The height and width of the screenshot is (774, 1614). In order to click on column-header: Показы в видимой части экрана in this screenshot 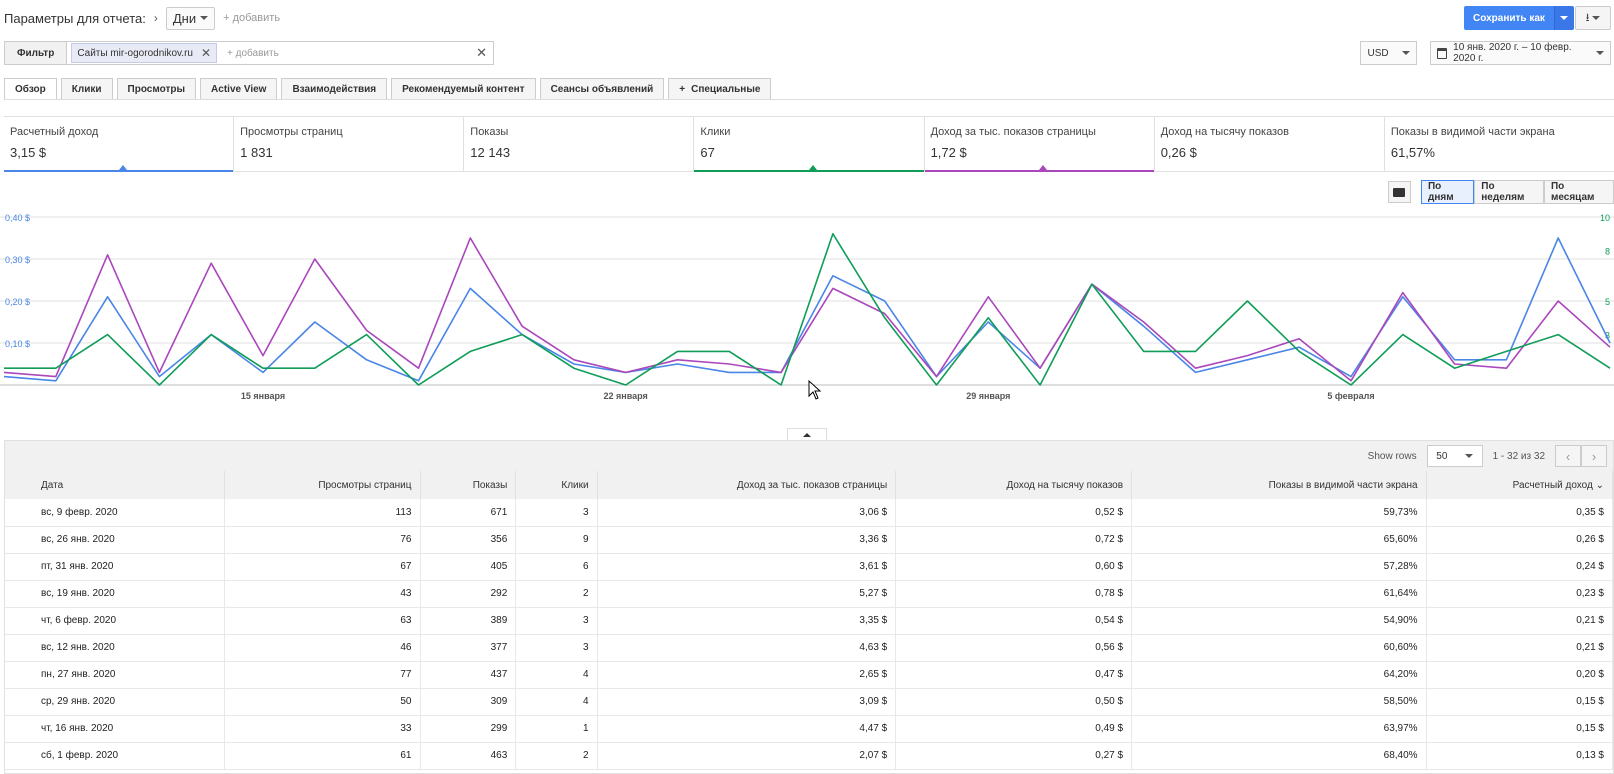, I will do `click(1279, 485)`.